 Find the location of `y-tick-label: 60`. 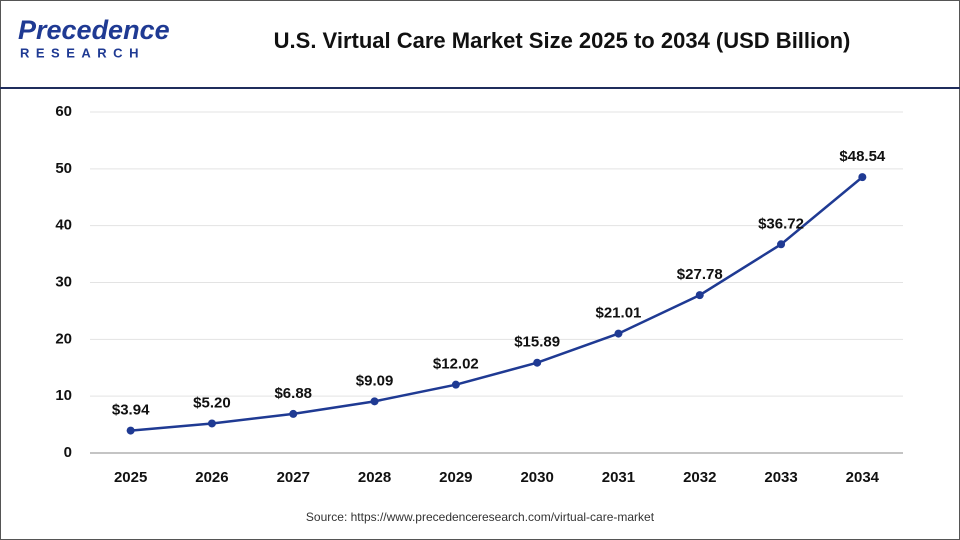

y-tick-label: 60 is located at coordinates (63, 111).